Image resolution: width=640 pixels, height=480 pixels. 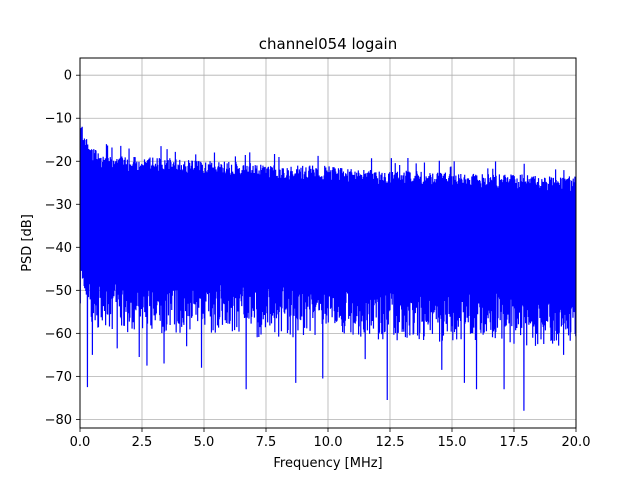 I want to click on y-tick-label: −20, so click(x=58, y=162).